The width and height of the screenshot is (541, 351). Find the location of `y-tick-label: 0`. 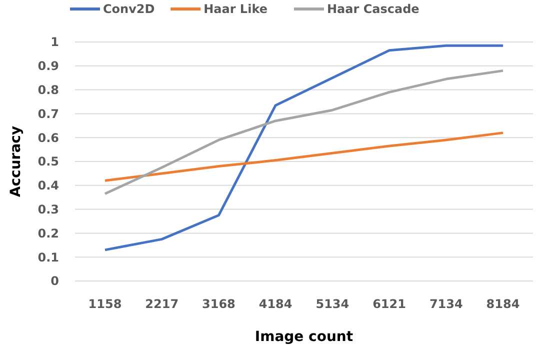

y-tick-label: 0 is located at coordinates (54, 281).